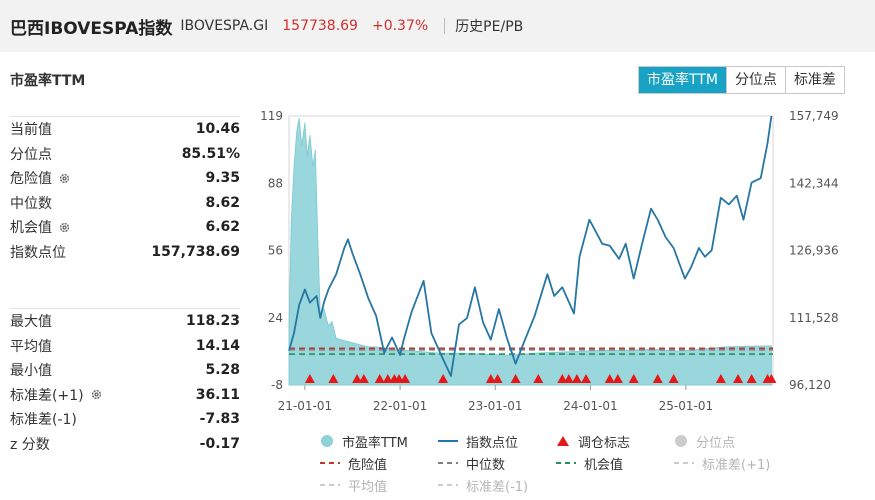  What do you see at coordinates (810, 385) in the screenshot?
I see `y-right-tick-label: 96,120` at bounding box center [810, 385].